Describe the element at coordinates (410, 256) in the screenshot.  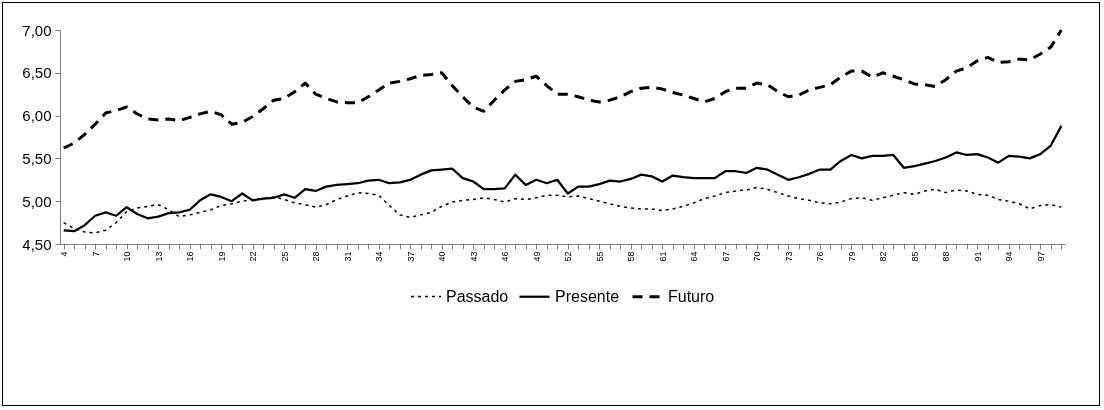
I see `x-tick-label: 37` at that location.